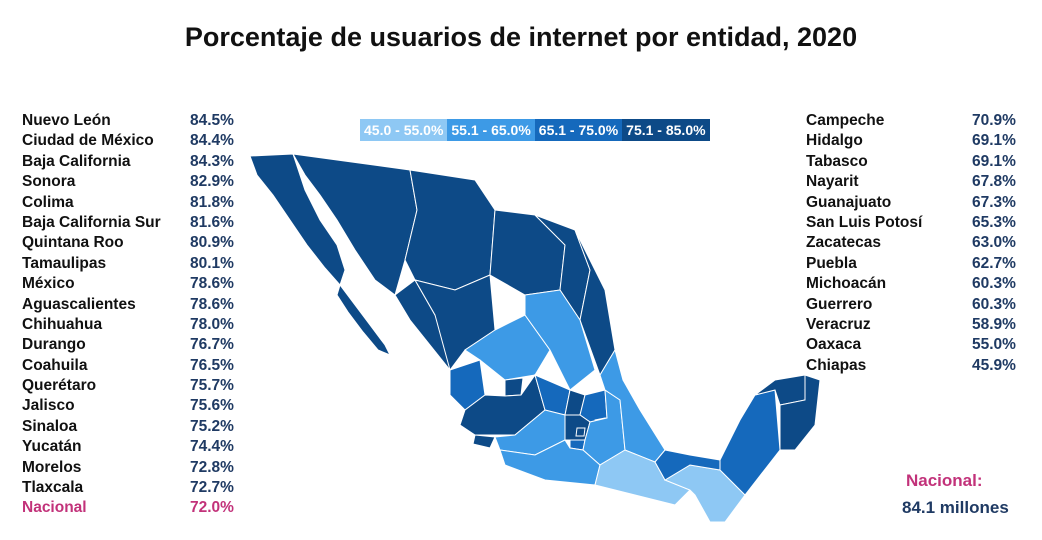  I want to click on state-value: 72.0%, so click(212, 508).